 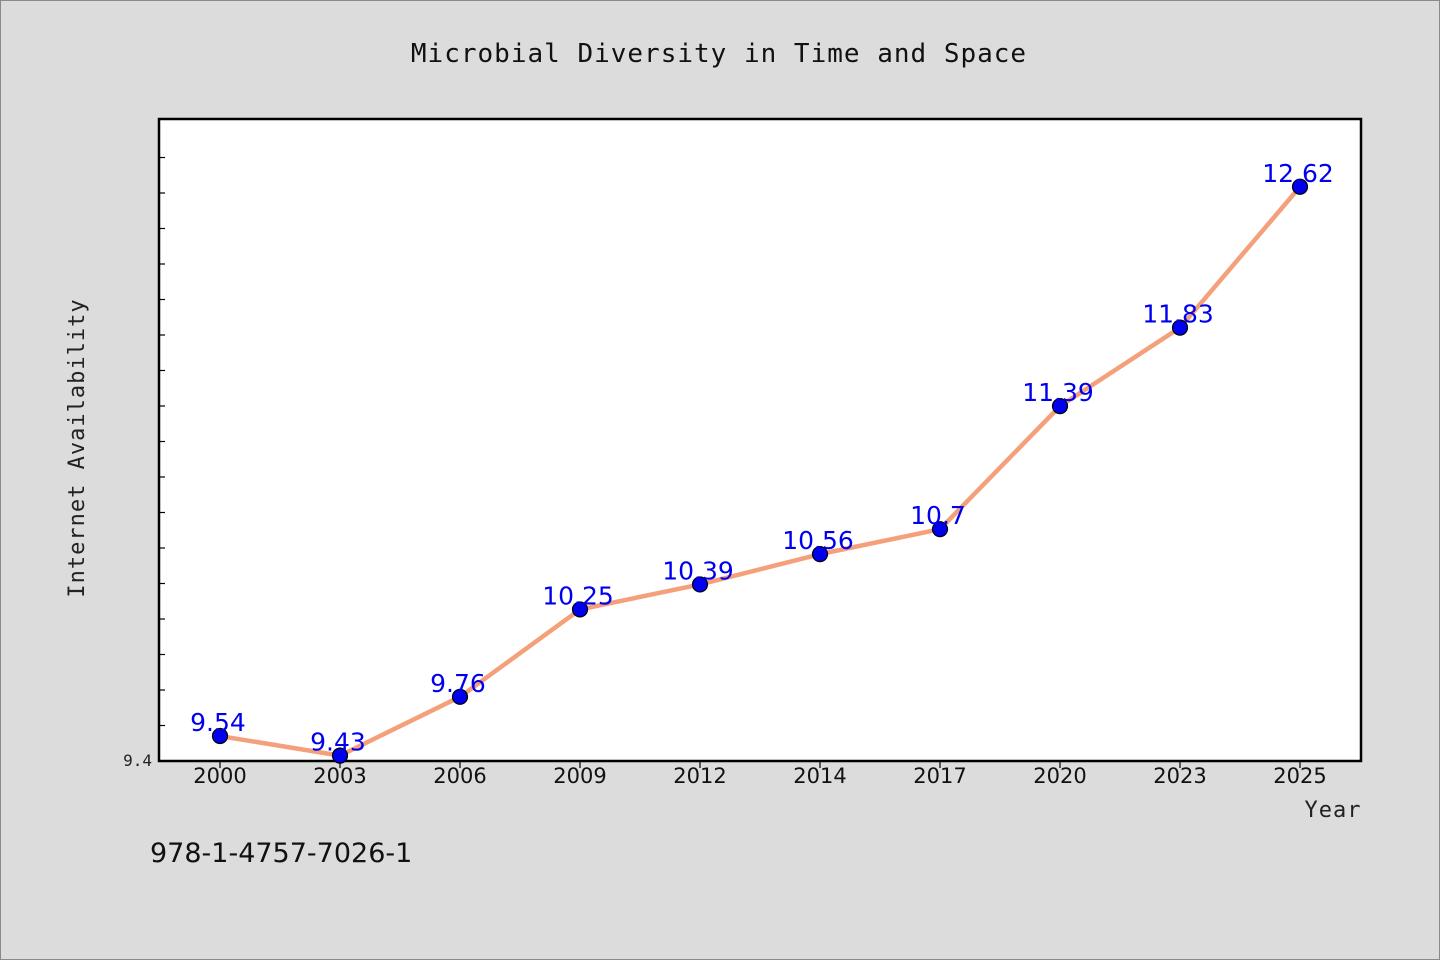 What do you see at coordinates (218, 722) in the screenshot?
I see `data-label: 9.54` at bounding box center [218, 722].